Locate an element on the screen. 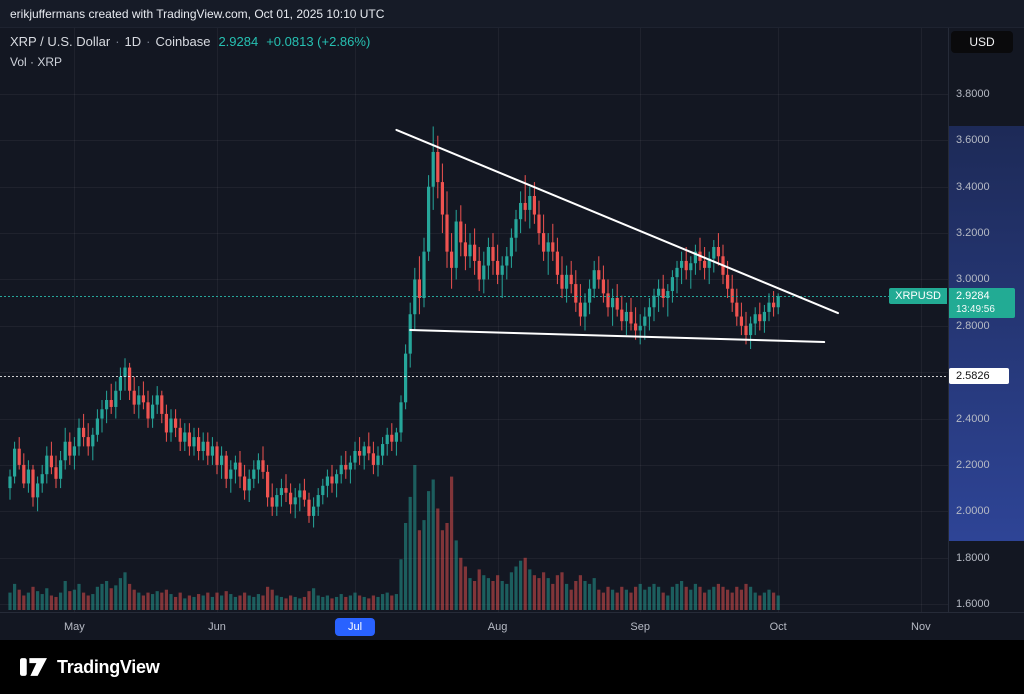  price-scale-label: 3.8000 is located at coordinates (973, 94).